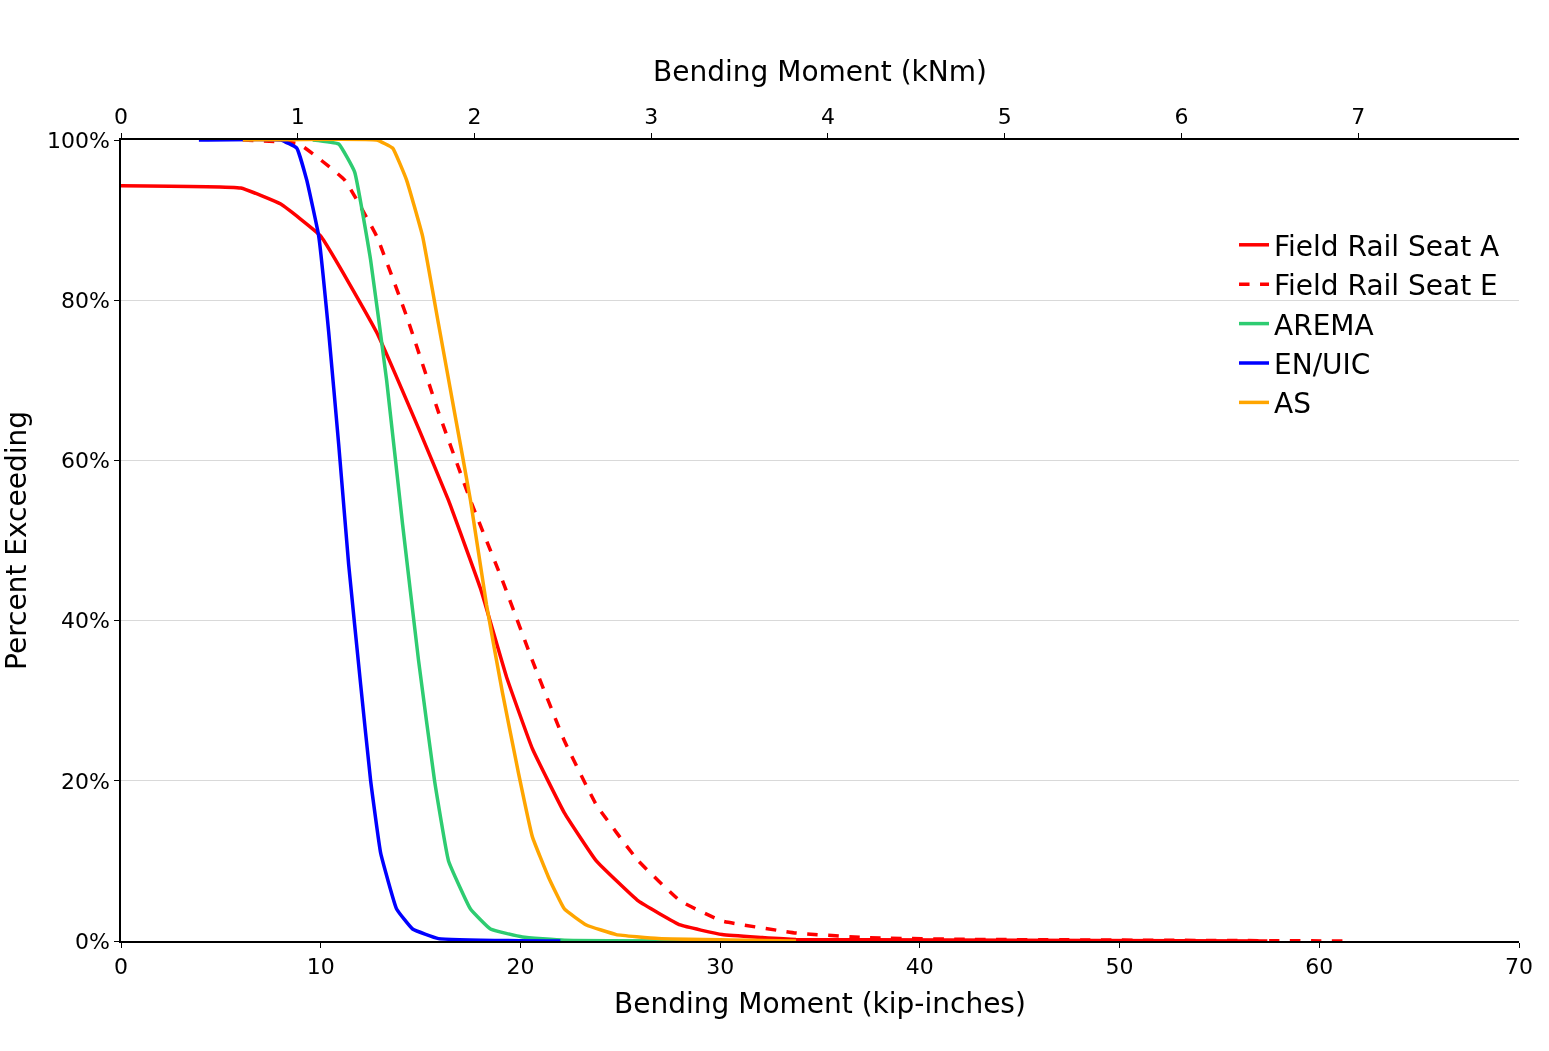 This screenshot has width=1549, height=1051. What do you see at coordinates (1386, 286) in the screenshot?
I see `legend-label: Field Rail Seat E` at bounding box center [1386, 286].